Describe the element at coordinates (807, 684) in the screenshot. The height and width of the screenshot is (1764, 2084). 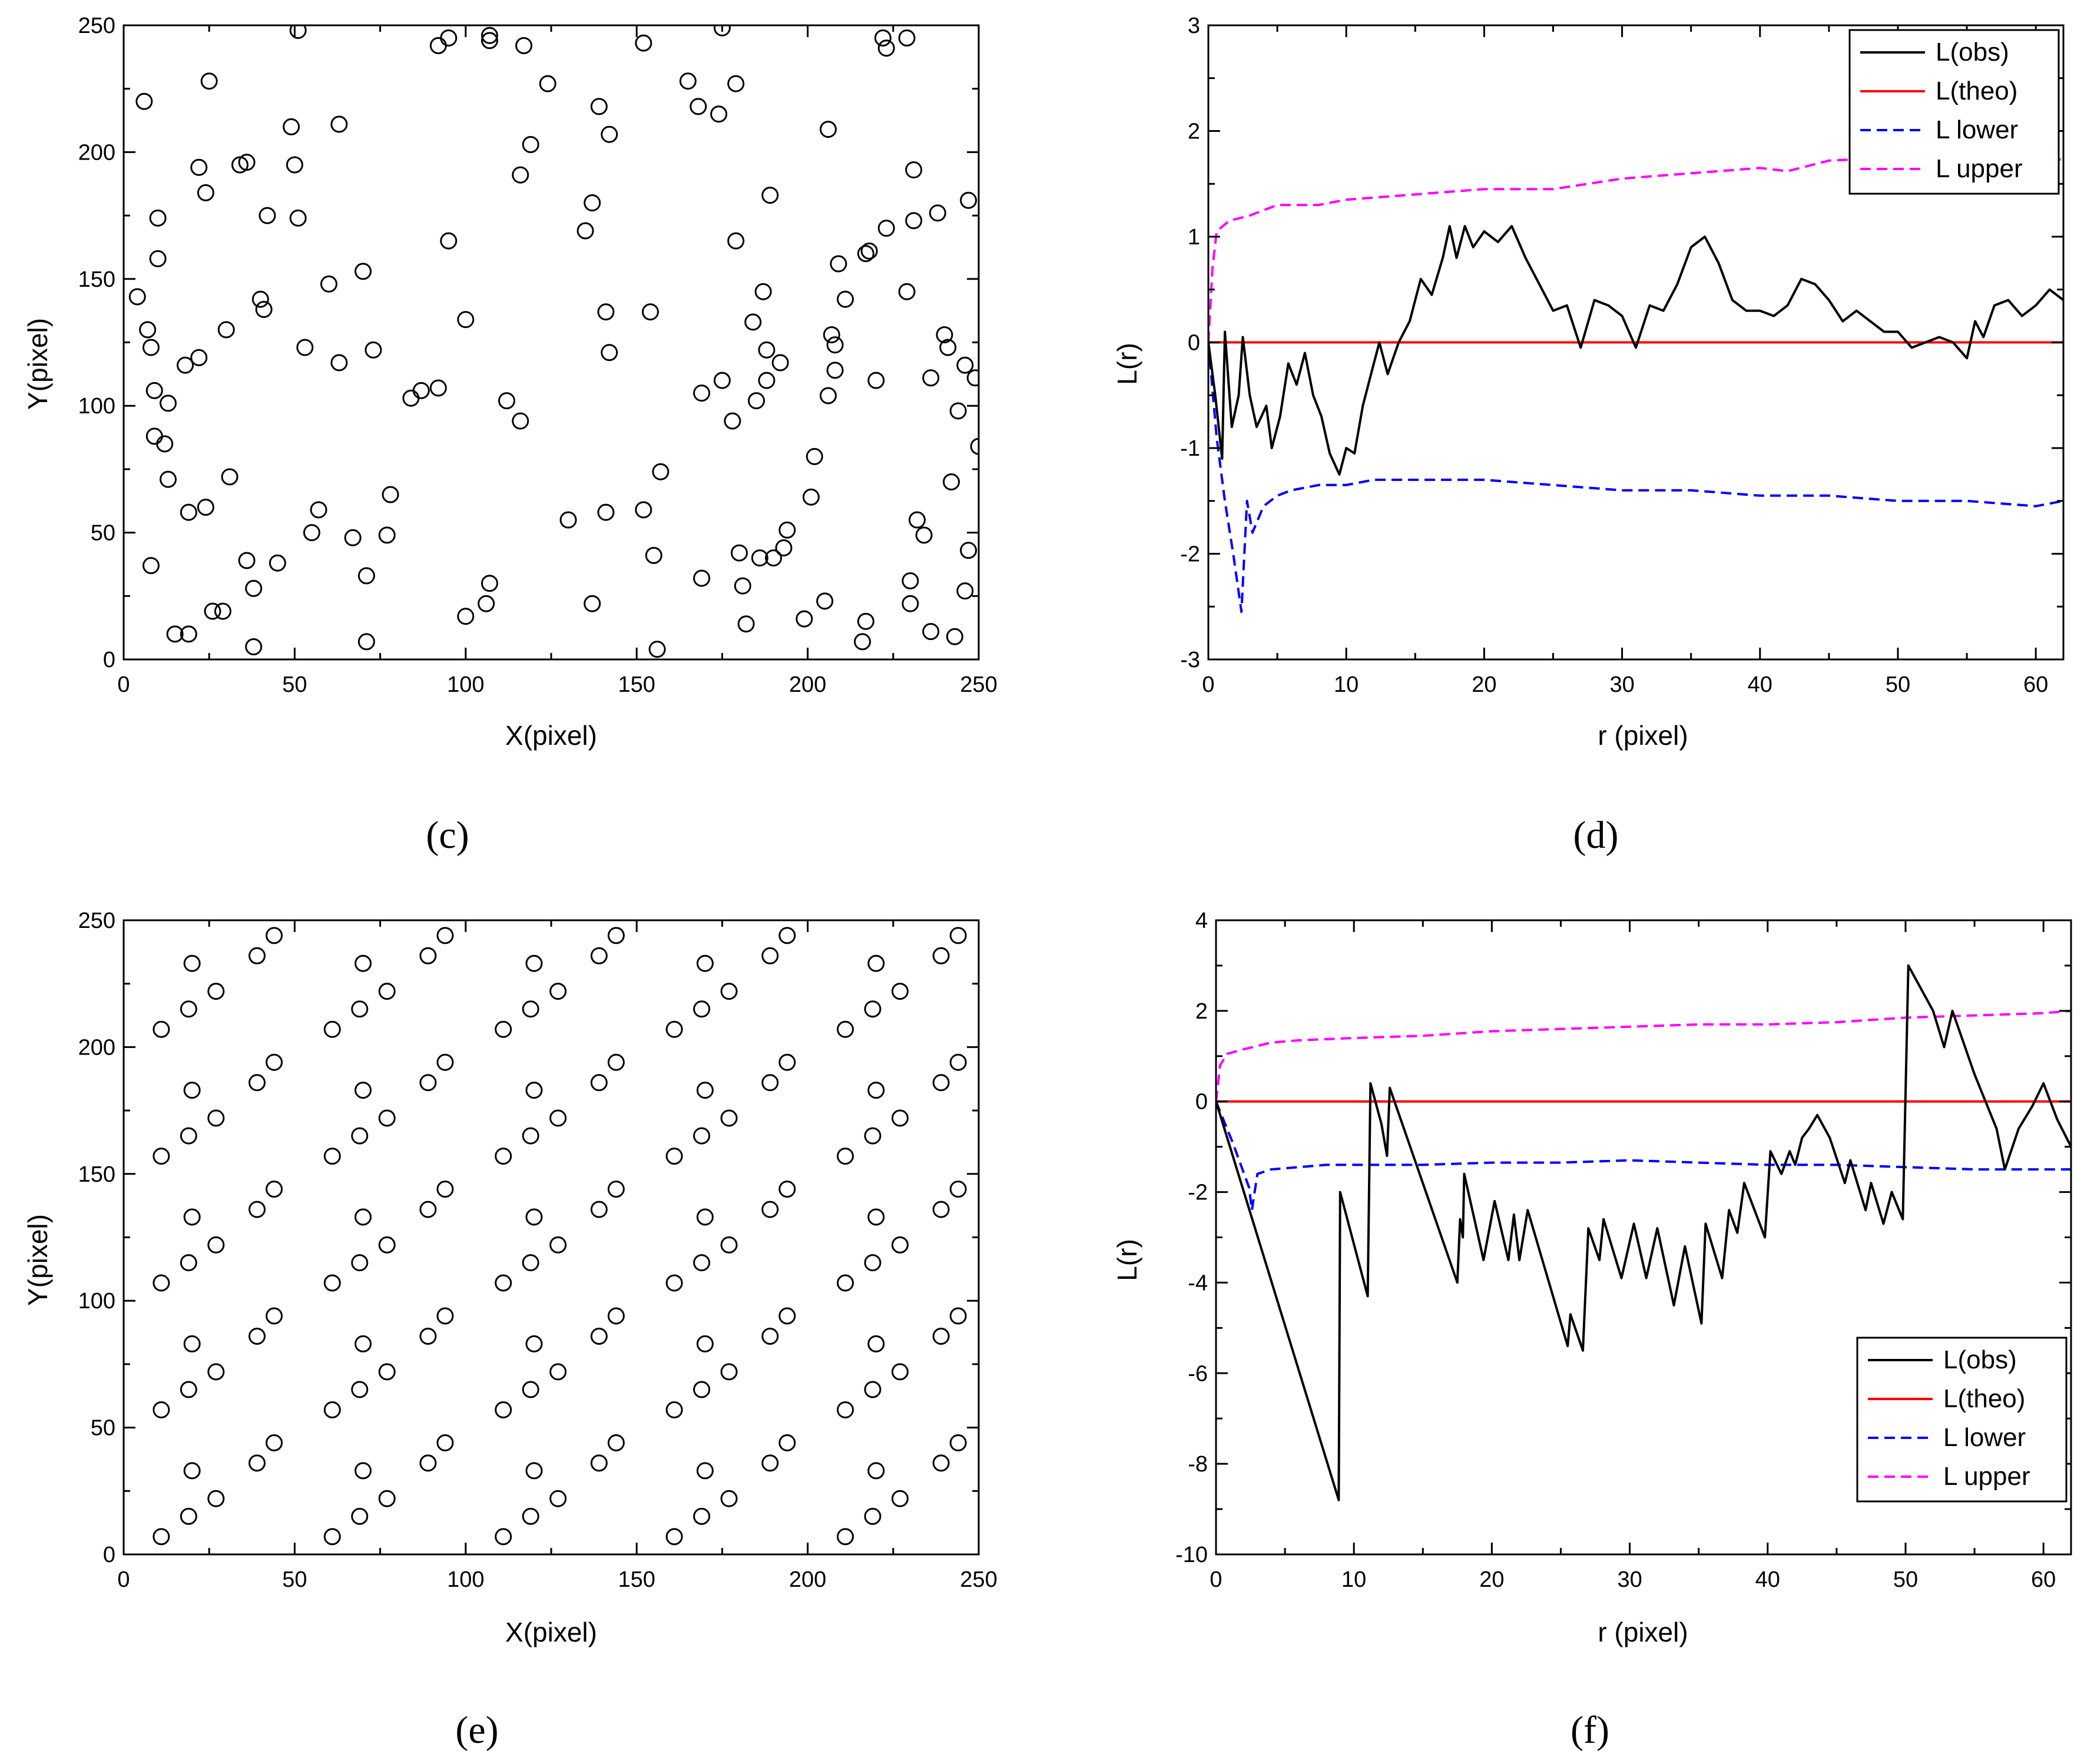
I see `x-tick-label: 200` at that location.